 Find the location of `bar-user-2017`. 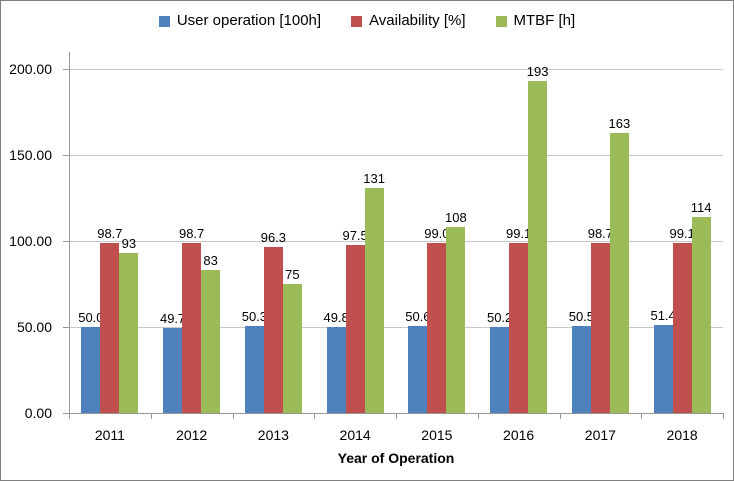

bar-user-2017 is located at coordinates (581, 369).